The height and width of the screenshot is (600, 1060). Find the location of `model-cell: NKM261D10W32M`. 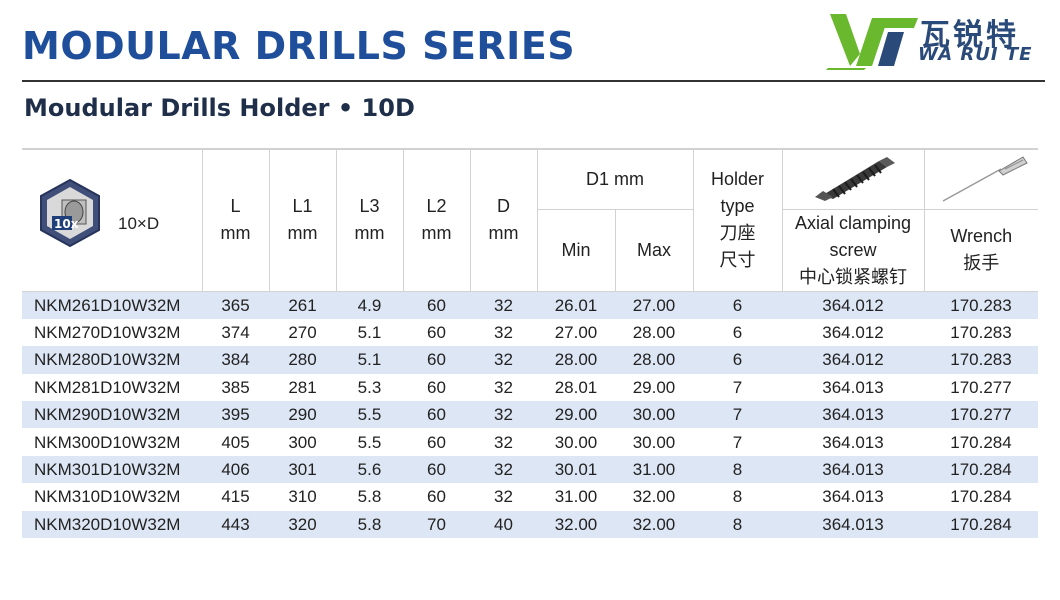

model-cell: NKM261D10W32M is located at coordinates (112, 305).